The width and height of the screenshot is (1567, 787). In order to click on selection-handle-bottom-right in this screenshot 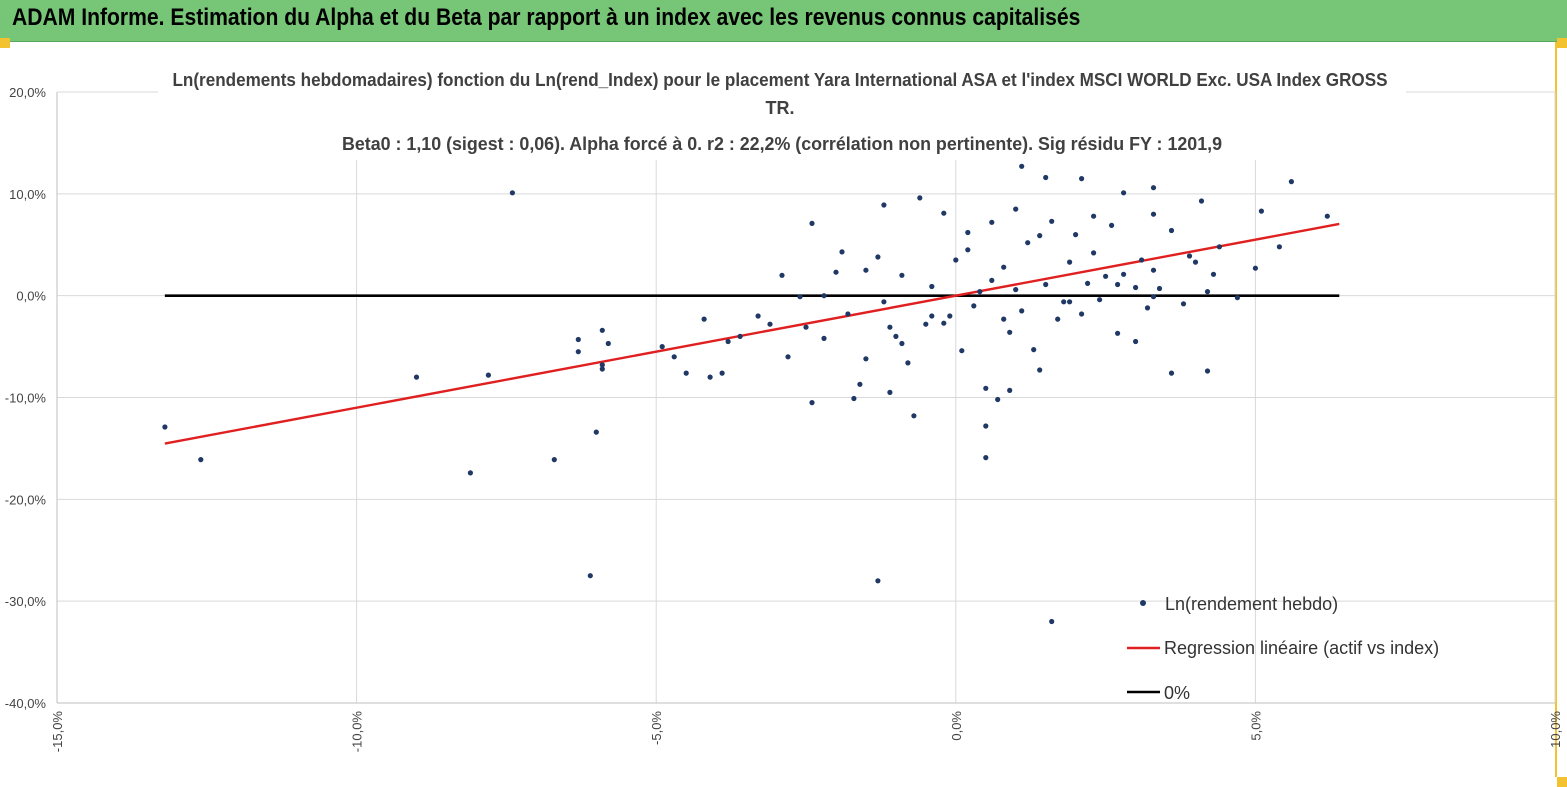, I will do `click(1562, 782)`.